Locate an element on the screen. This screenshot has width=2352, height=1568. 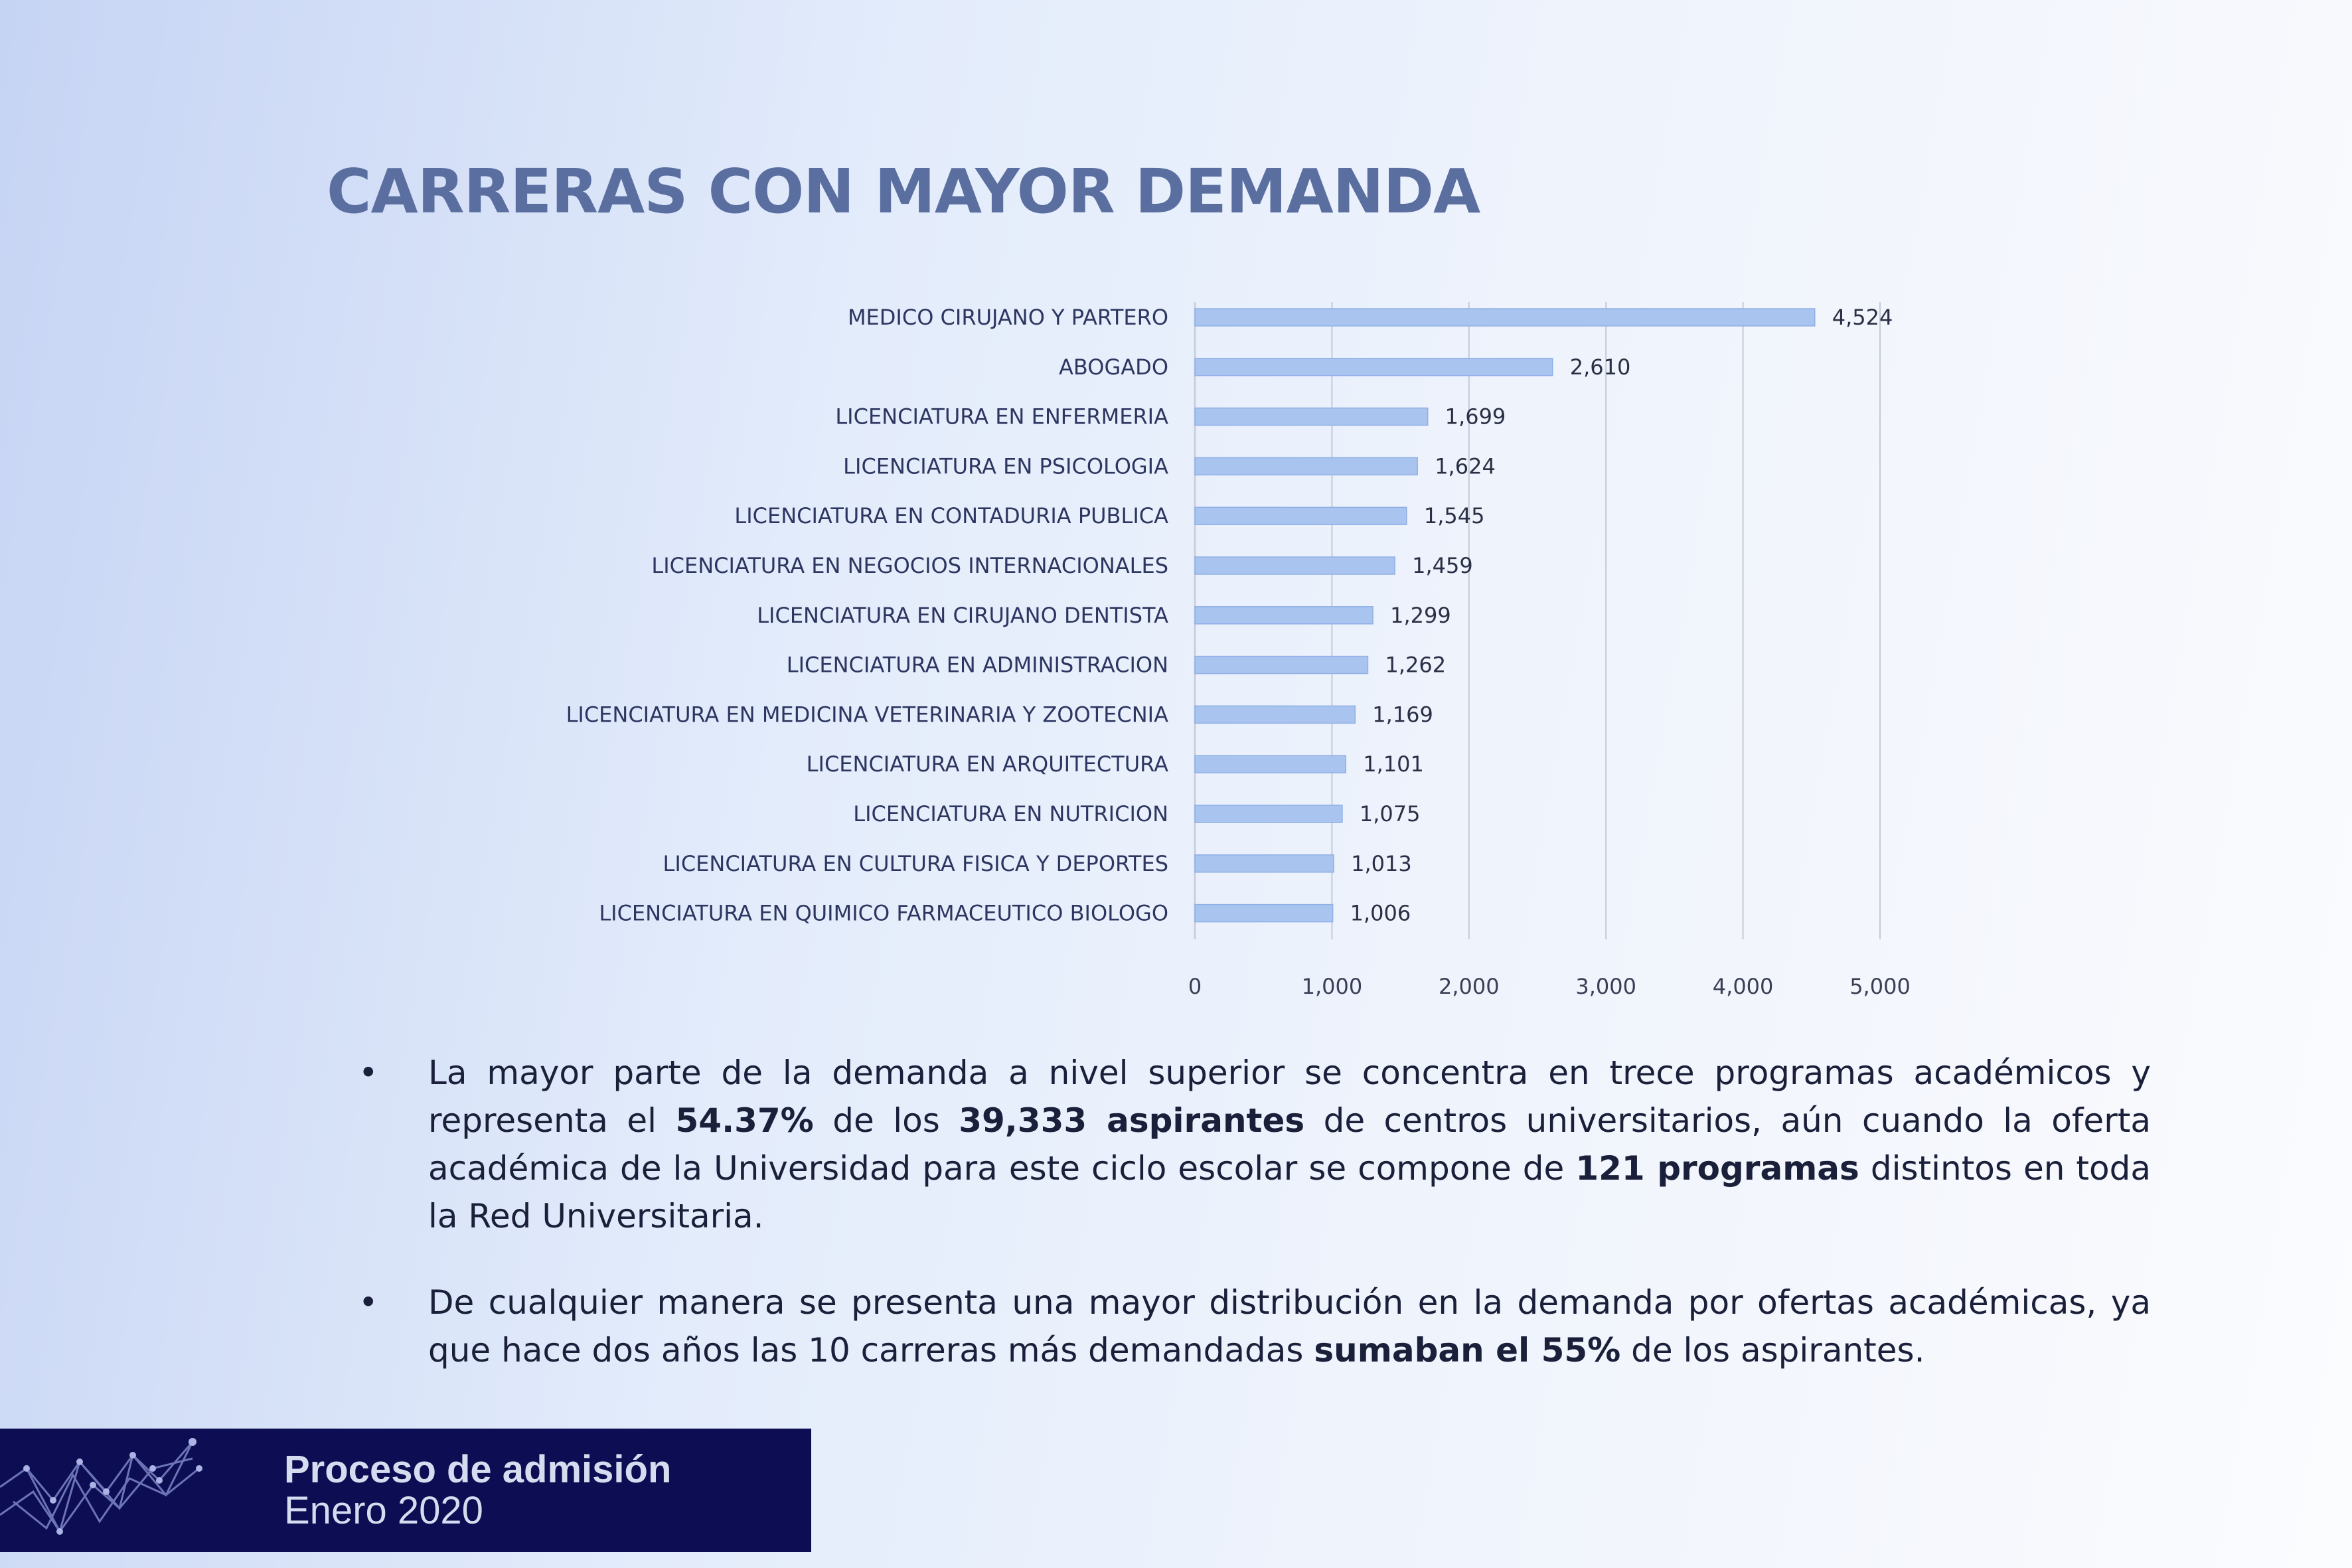
x-tick-label: 5,000 is located at coordinates (1880, 987).